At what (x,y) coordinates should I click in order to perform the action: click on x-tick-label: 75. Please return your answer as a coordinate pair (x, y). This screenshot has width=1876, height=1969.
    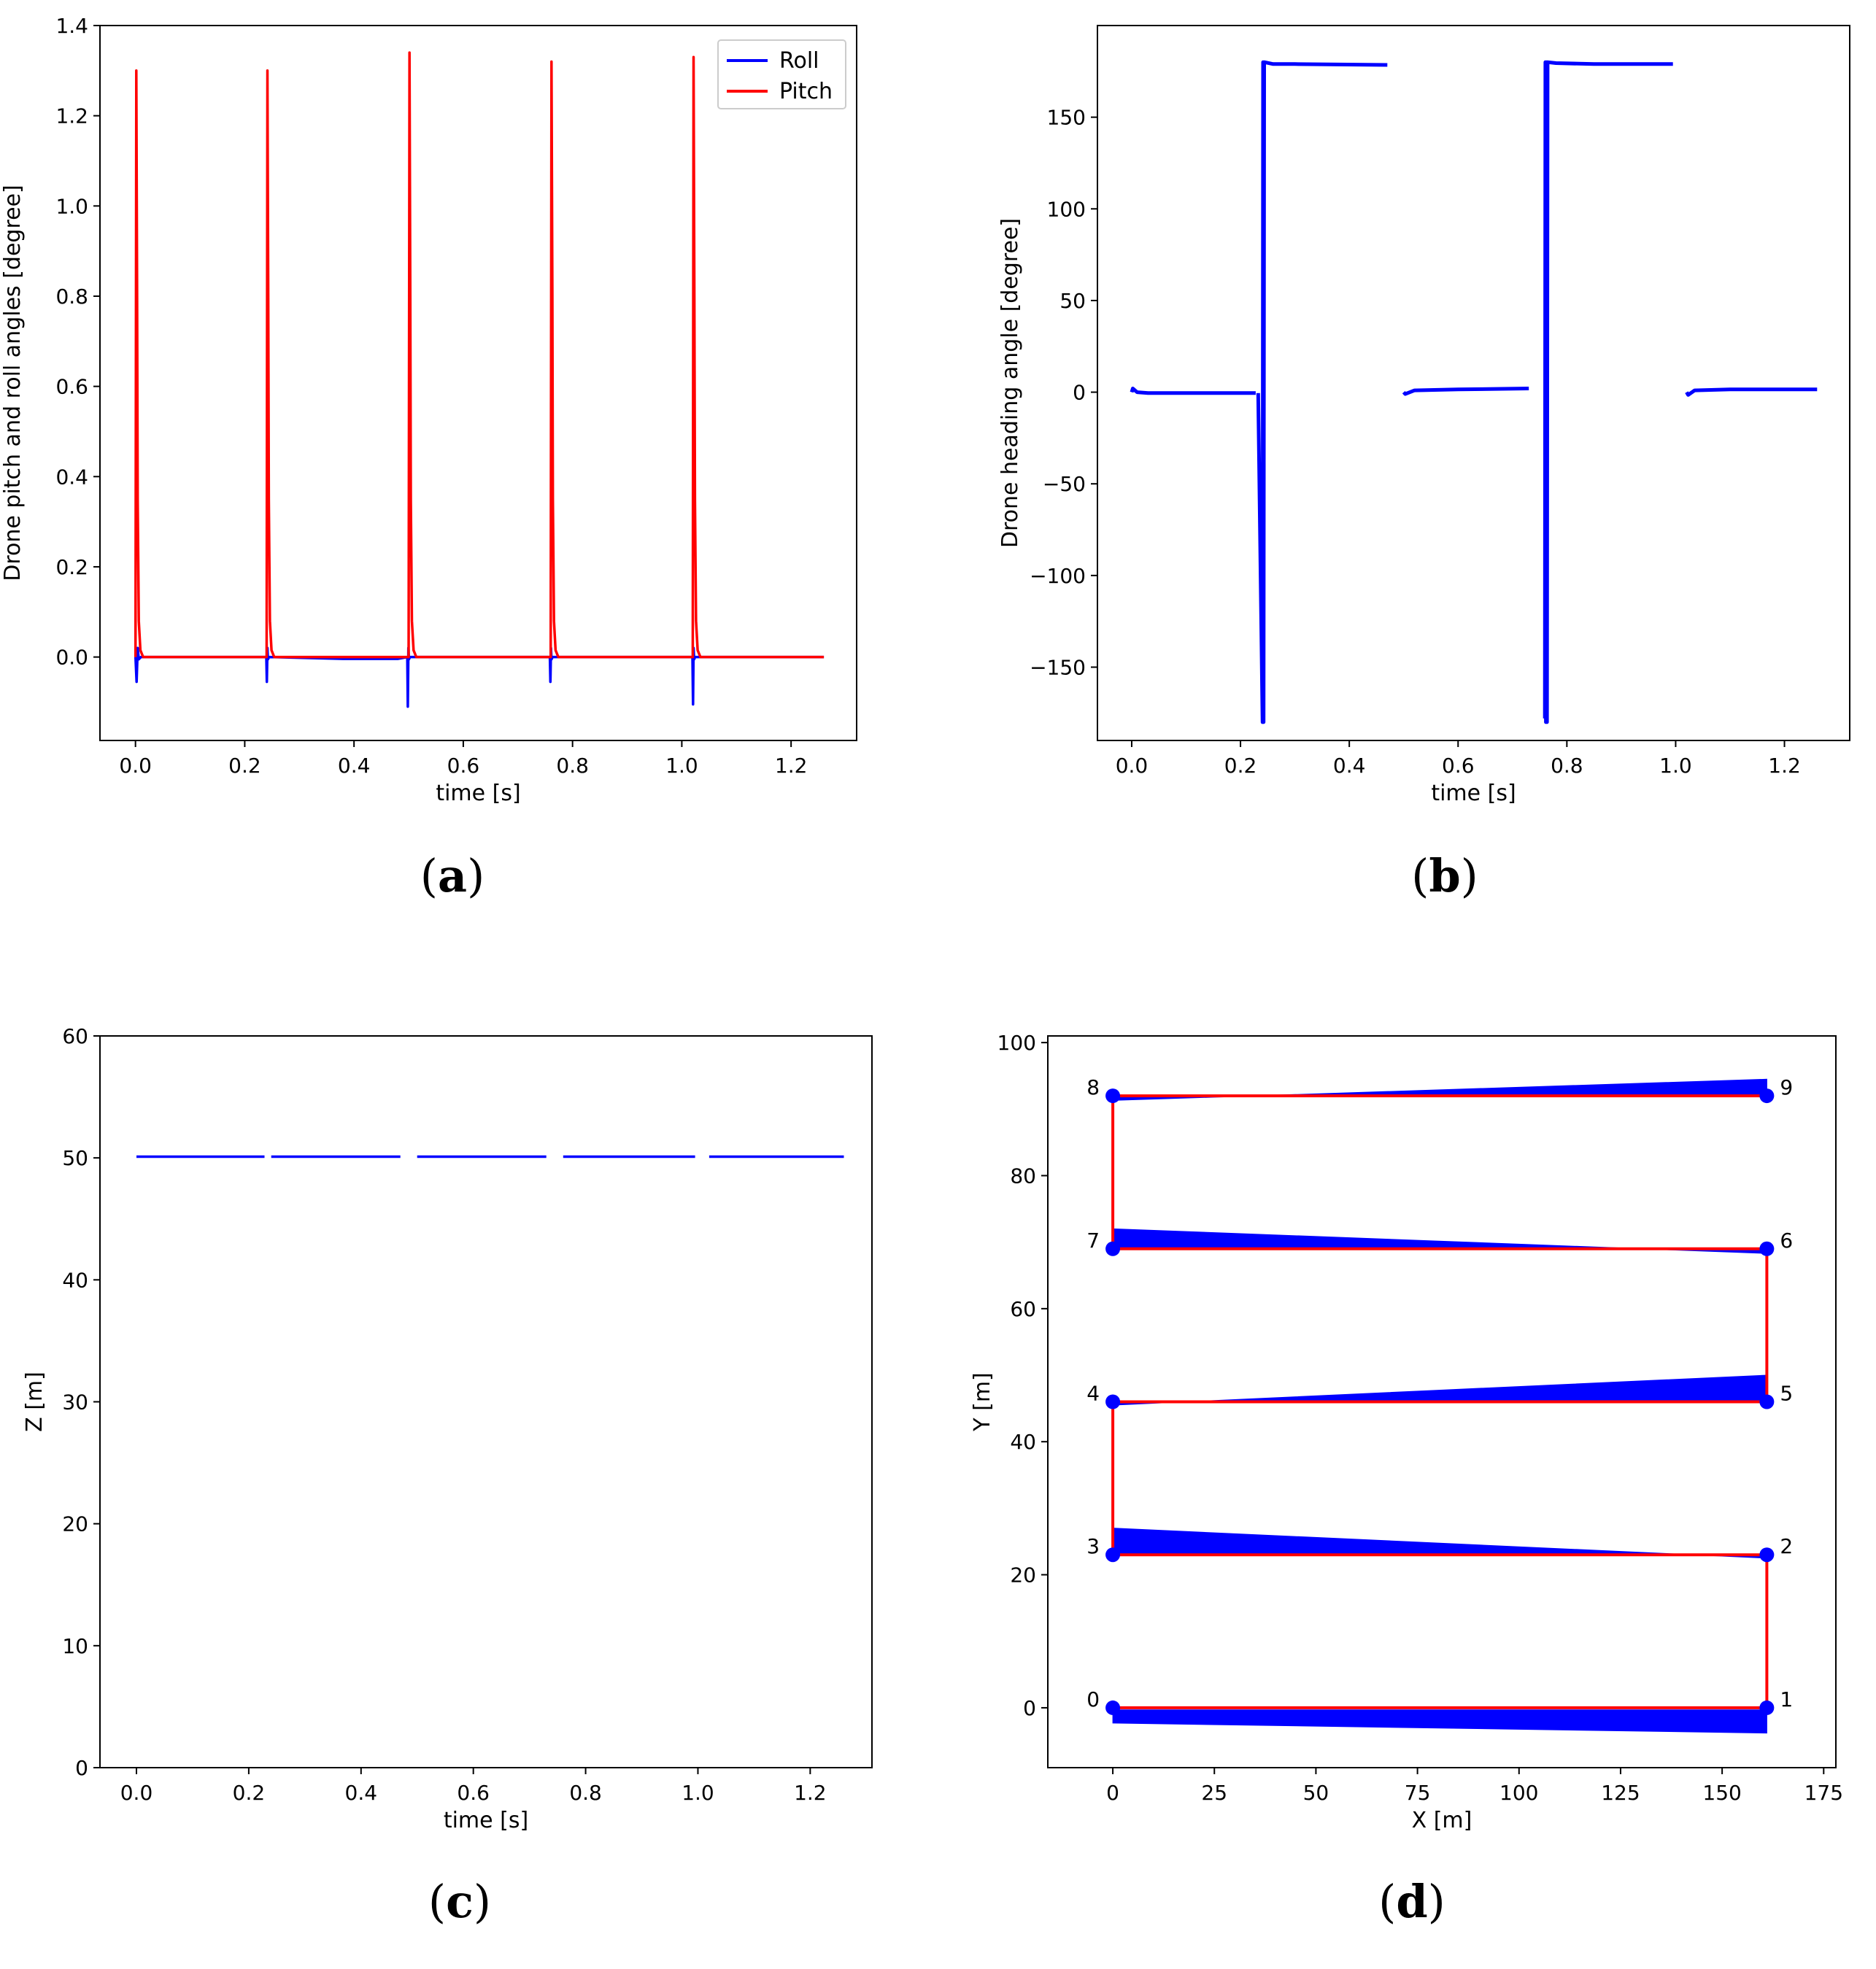
    Looking at the image, I should click on (1418, 1793).